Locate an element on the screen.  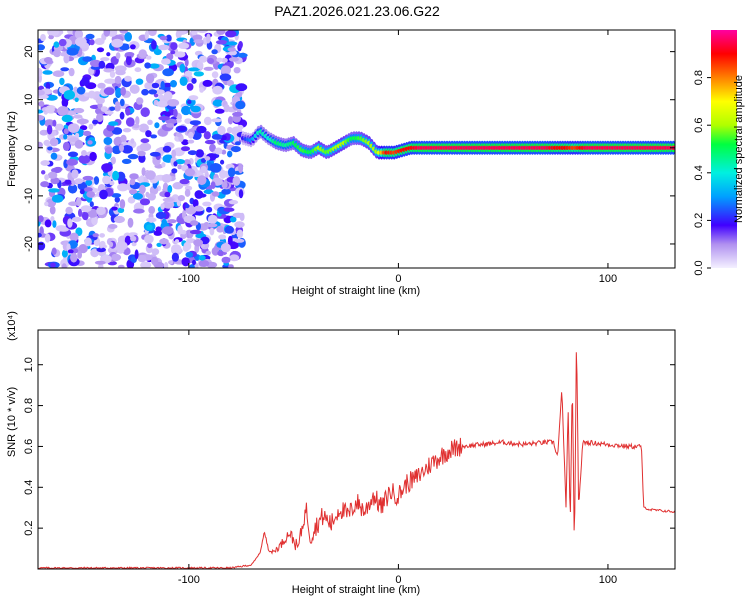
spectrogram-y-tick-label: -20 is located at coordinates (29, 244).